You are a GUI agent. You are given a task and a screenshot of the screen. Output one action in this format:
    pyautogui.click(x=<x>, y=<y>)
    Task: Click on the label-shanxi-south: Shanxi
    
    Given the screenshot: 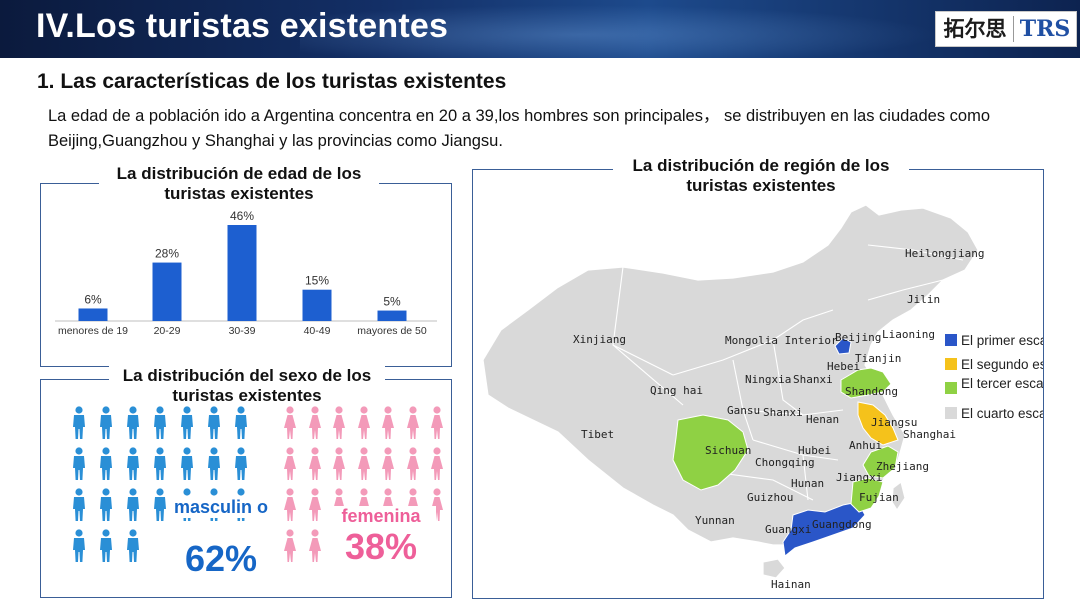 What is the action you would take?
    pyautogui.click(x=783, y=412)
    